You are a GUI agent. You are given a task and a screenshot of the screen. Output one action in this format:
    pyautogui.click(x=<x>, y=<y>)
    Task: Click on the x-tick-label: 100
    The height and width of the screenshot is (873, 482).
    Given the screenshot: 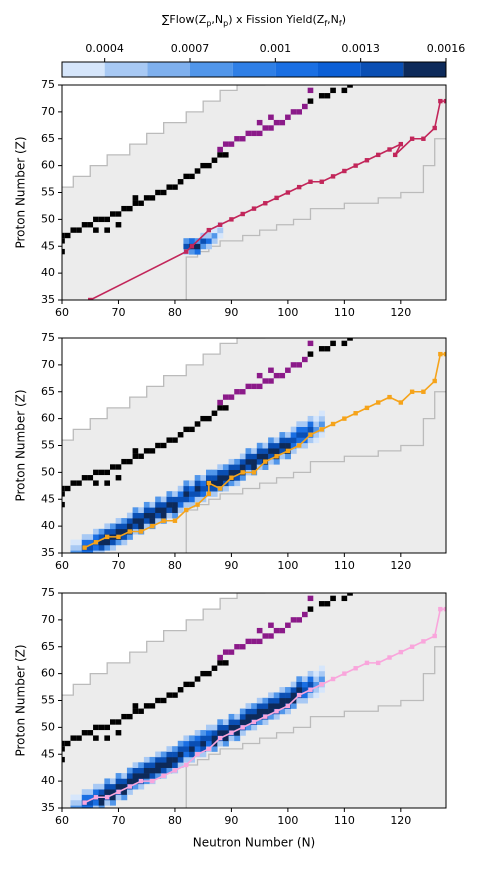 What is the action you would take?
    pyautogui.click(x=287, y=820)
    